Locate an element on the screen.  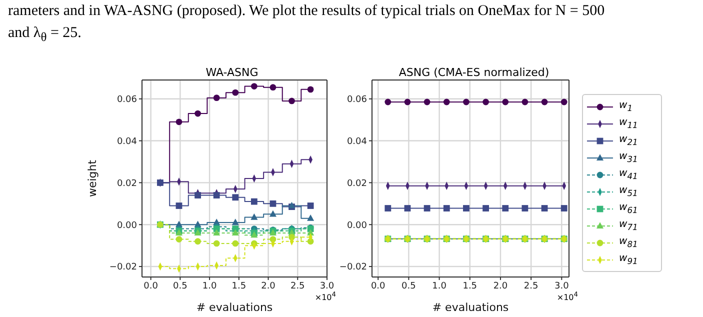
legend-label: w$_{21}$ is located at coordinates (628, 140).